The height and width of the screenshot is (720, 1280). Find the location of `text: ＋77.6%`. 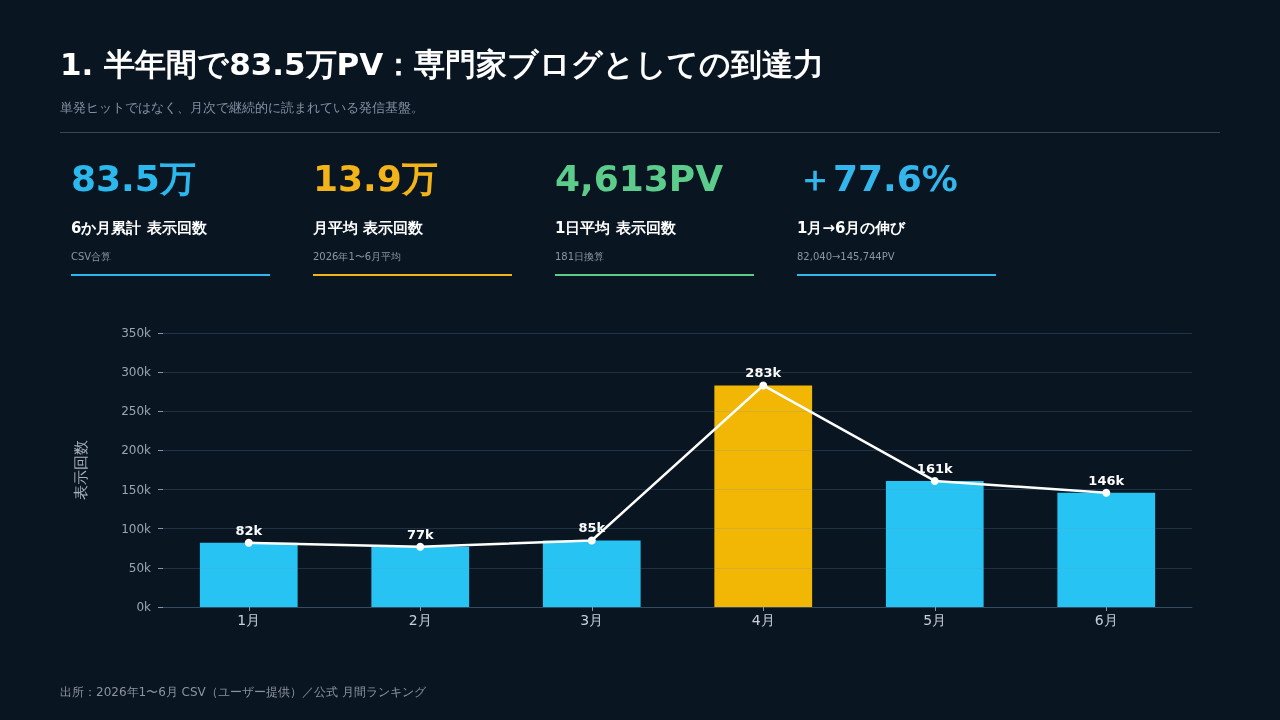

text: ＋77.6% is located at coordinates (877, 179).